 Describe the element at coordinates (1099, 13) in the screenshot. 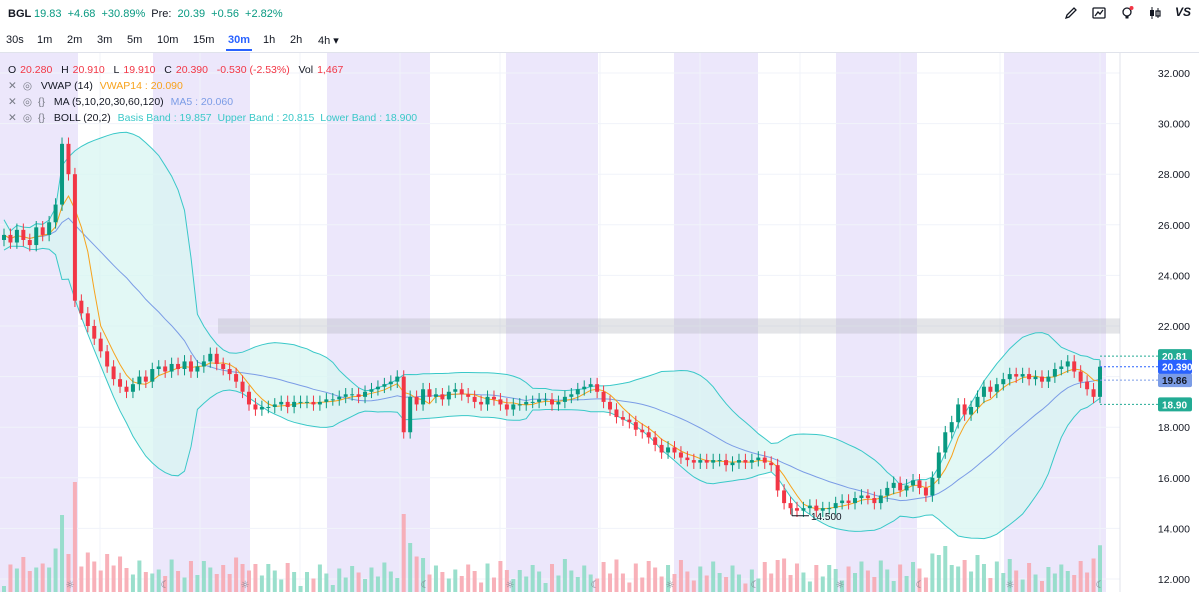

I see `line-chart-icon` at that location.